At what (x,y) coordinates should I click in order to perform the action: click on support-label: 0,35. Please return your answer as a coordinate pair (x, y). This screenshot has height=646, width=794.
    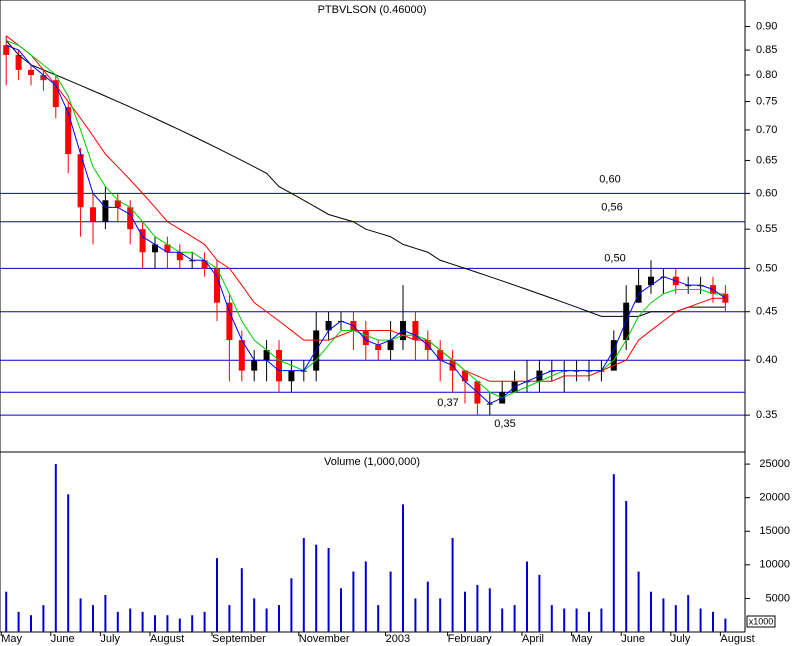
    Looking at the image, I should click on (504, 424).